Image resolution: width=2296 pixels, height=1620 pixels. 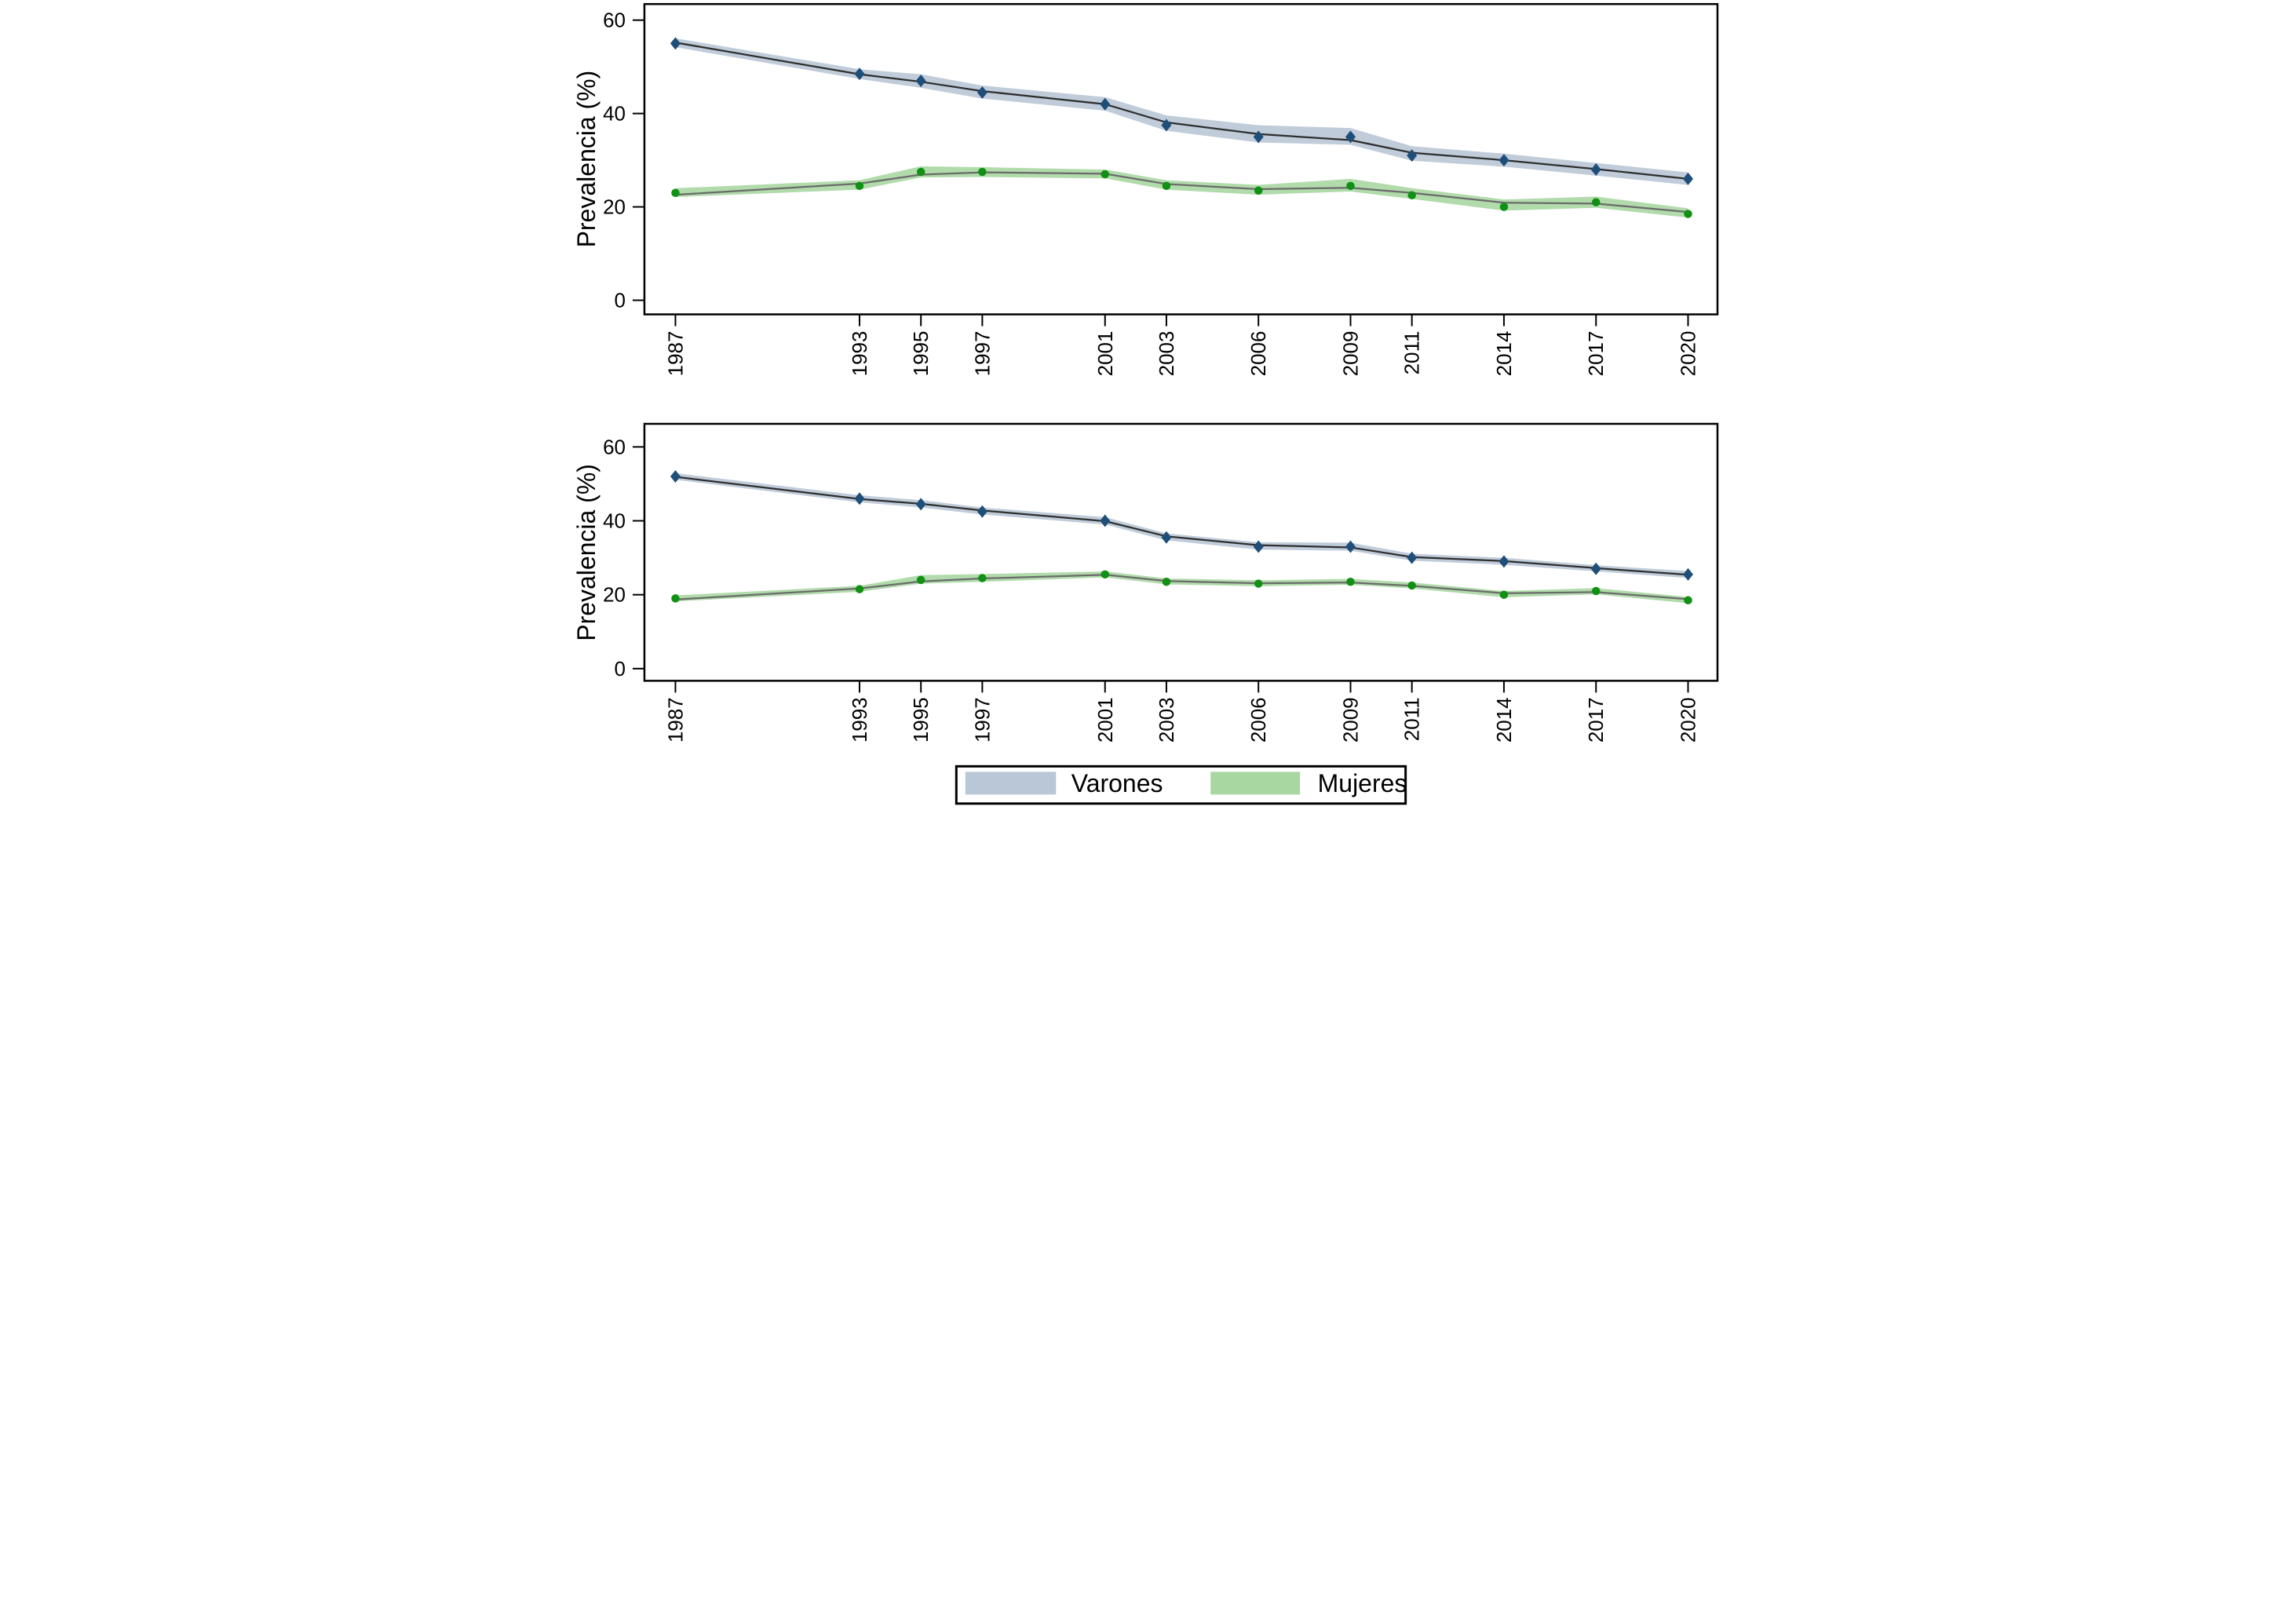 I want to click on legend-swatch-varones, so click(x=1010, y=783).